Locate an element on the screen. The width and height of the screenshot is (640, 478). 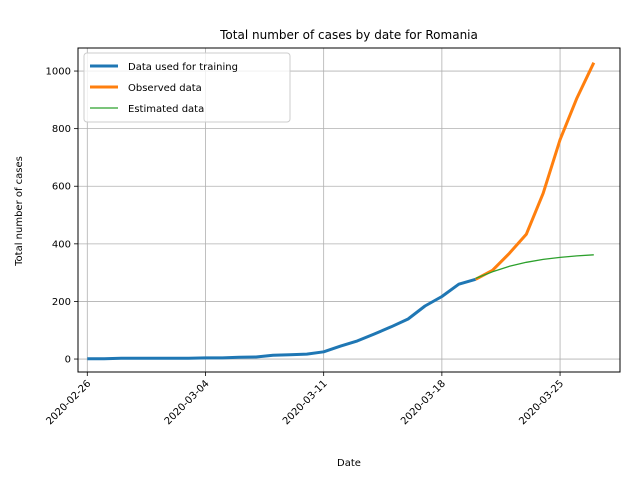
y-tick-label: 200 is located at coordinates (61, 302).